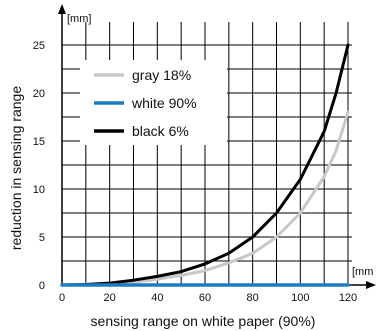 The width and height of the screenshot is (380, 331). What do you see at coordinates (161, 75) in the screenshot?
I see `legend-label-gray: gray 18%` at bounding box center [161, 75].